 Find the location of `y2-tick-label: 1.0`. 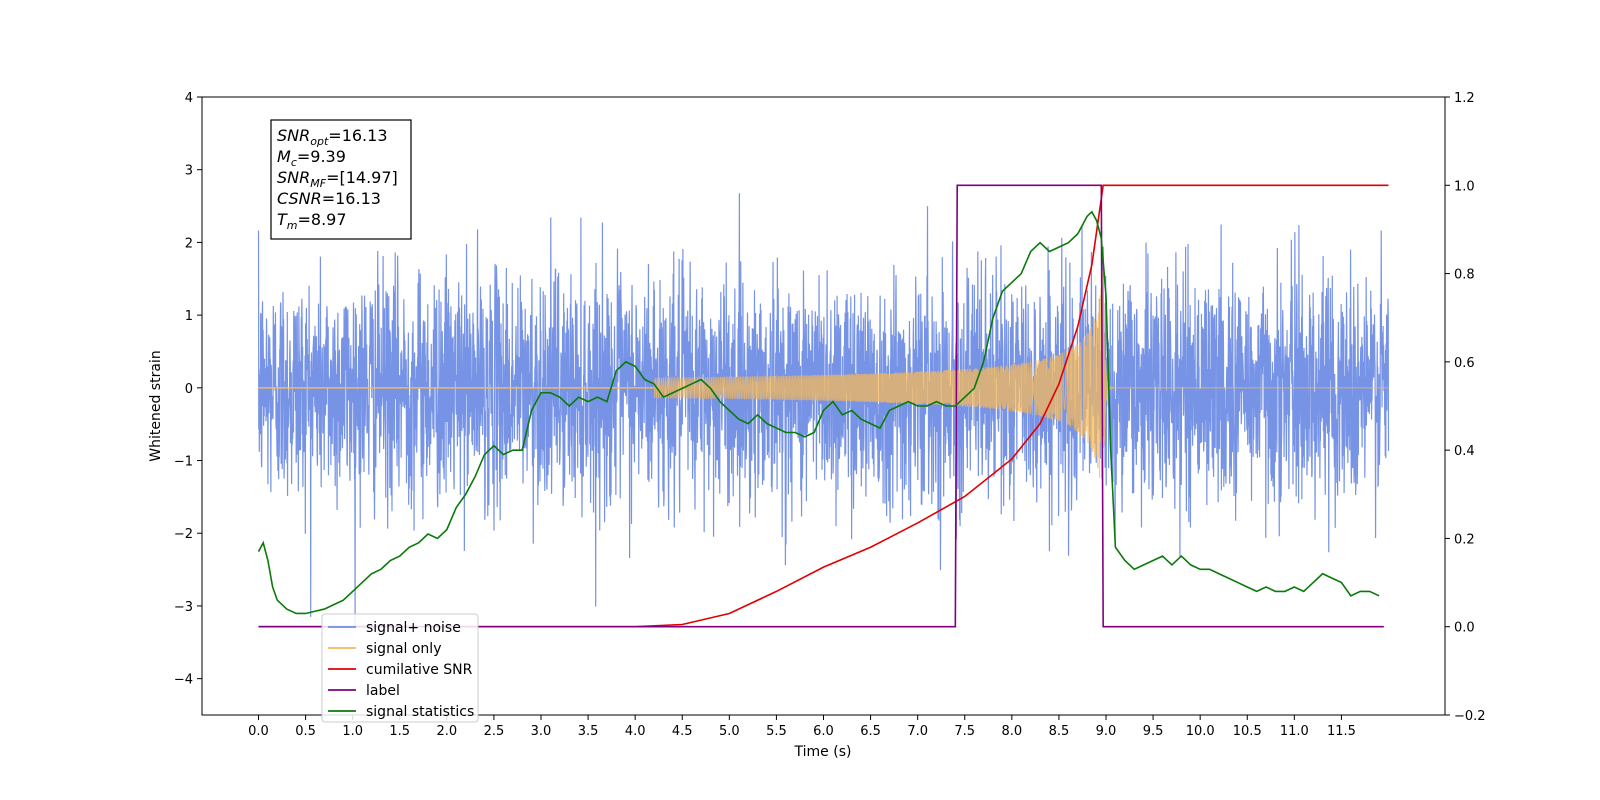

y2-tick-label: 1.0 is located at coordinates (1464, 186).